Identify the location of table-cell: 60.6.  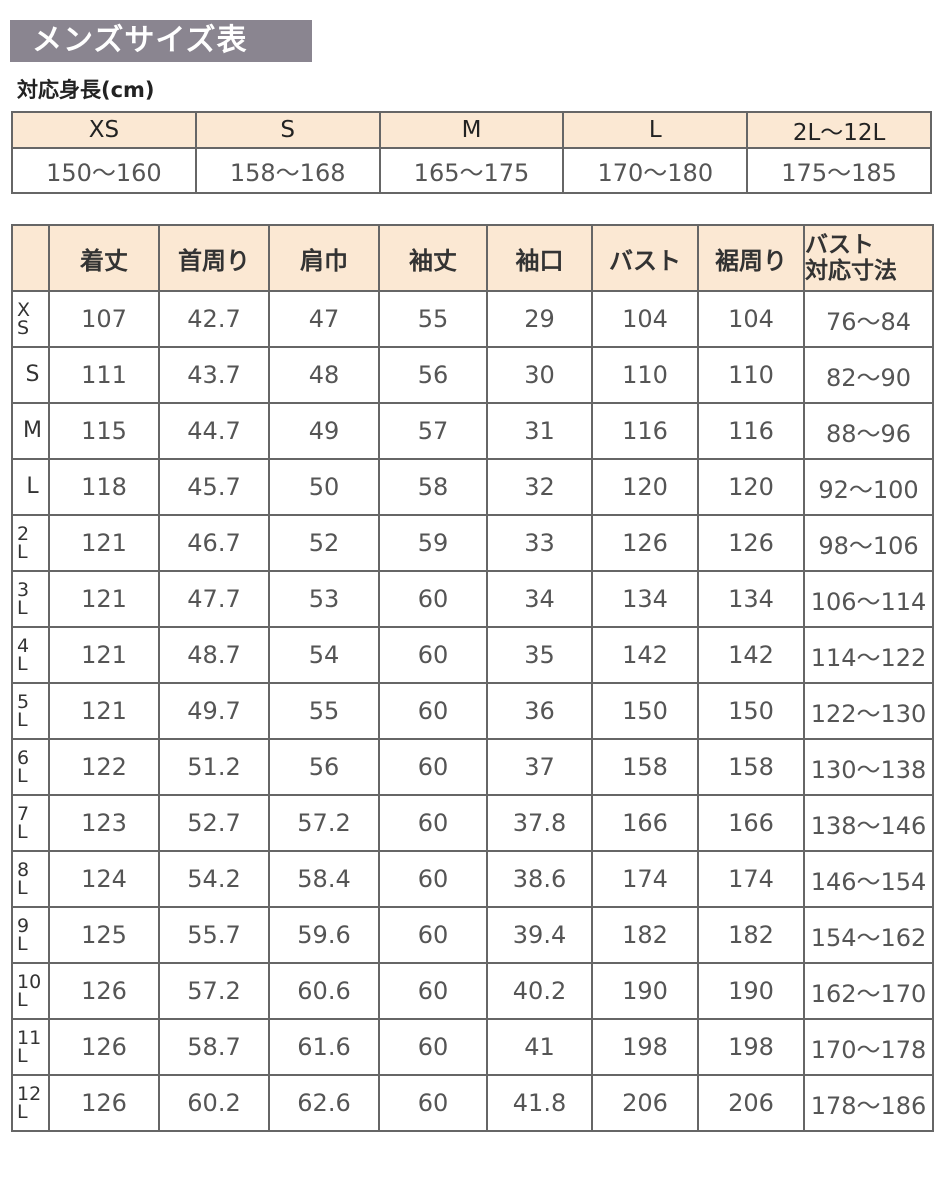
(324, 991).